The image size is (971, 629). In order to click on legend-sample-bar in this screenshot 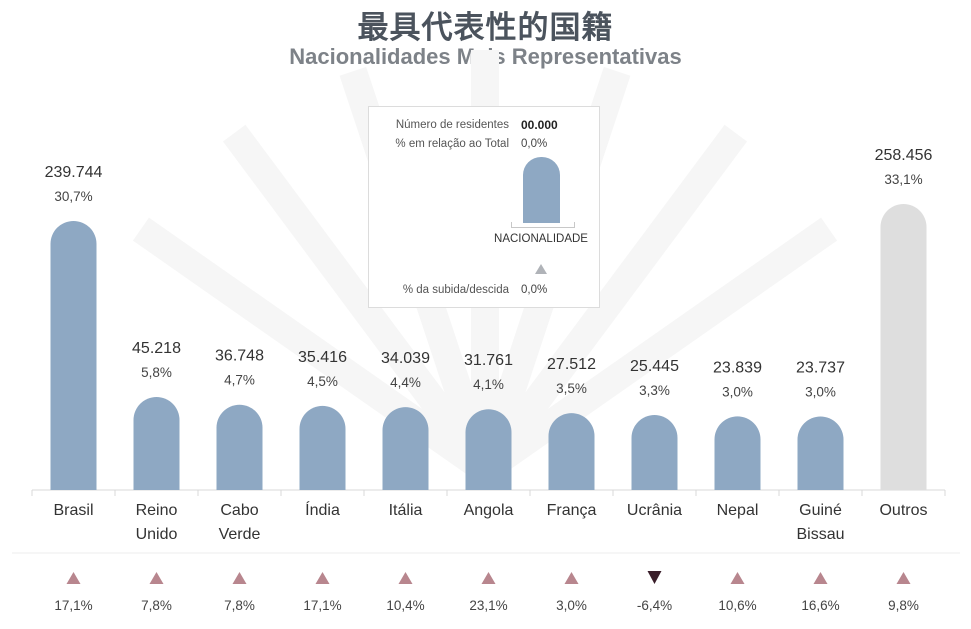, I will do `click(541, 190)`.